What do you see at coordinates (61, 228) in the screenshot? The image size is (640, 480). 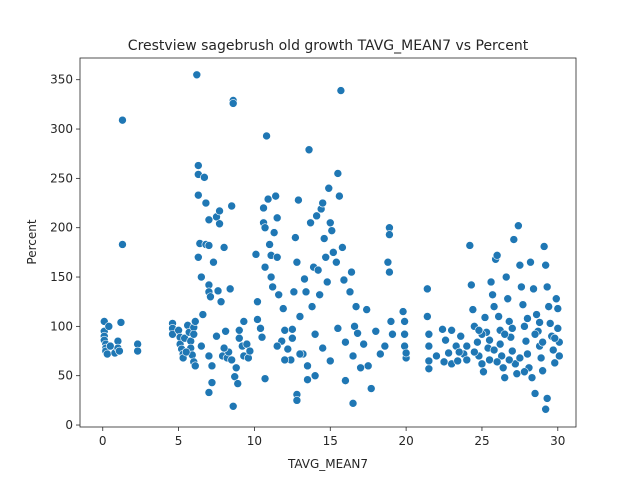 I see `y-tick-label: 200` at bounding box center [61, 228].